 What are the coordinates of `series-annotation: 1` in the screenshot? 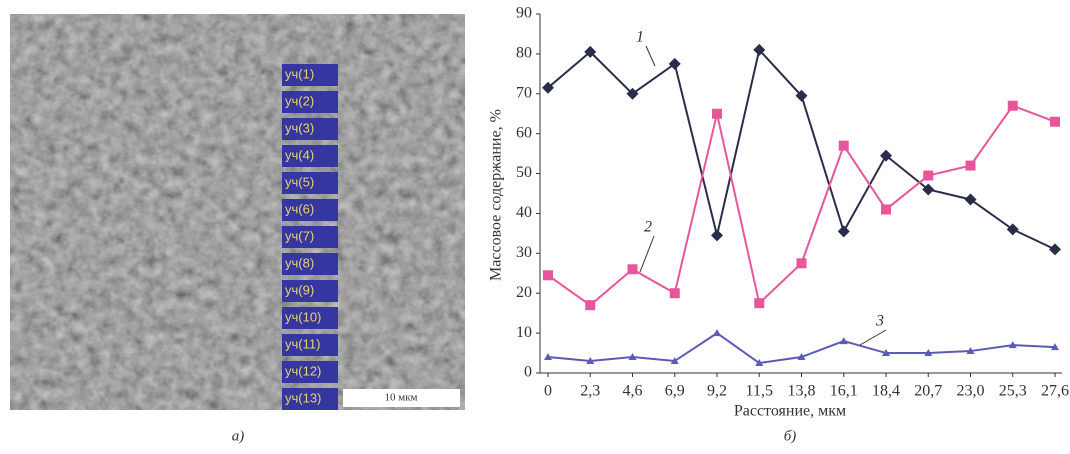 It's located at (640, 37).